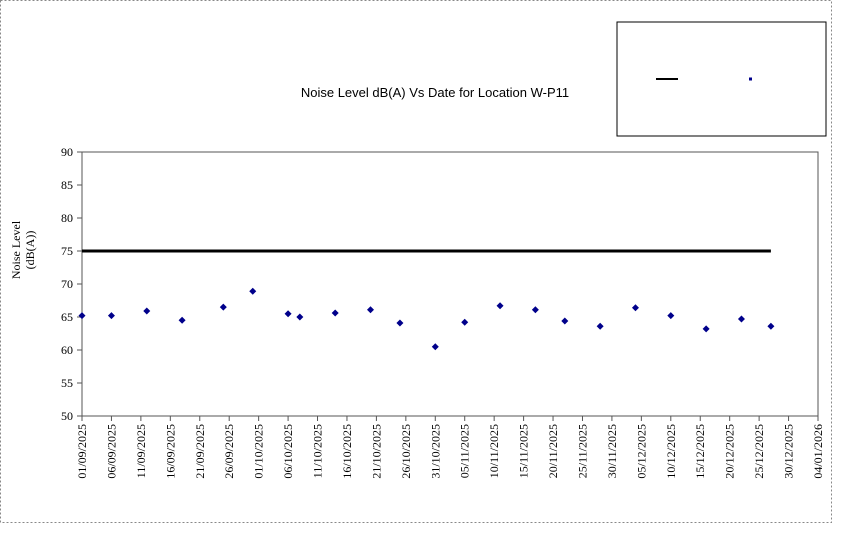  Describe the element at coordinates (347, 451) in the screenshot. I see `x-tick-label: 16/10/2025` at that location.